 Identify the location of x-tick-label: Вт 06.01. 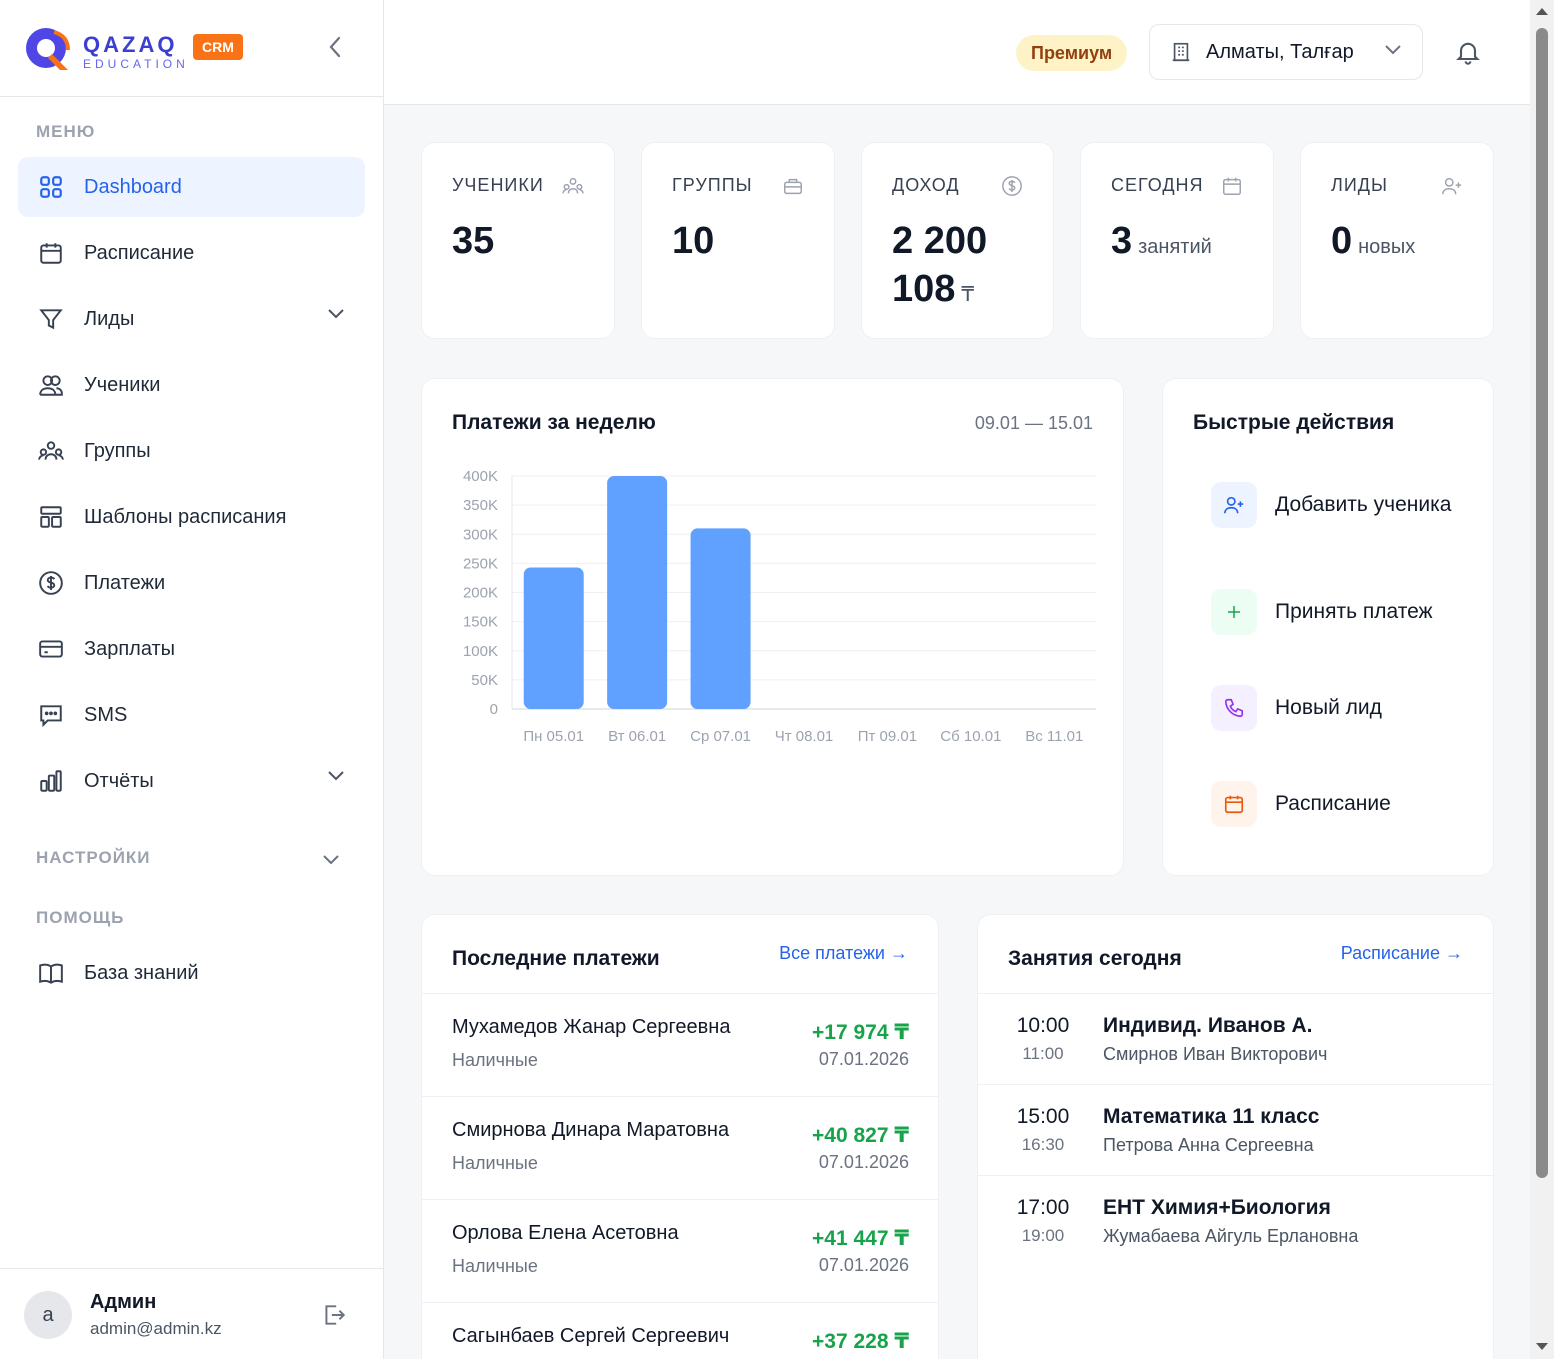
(637, 736).